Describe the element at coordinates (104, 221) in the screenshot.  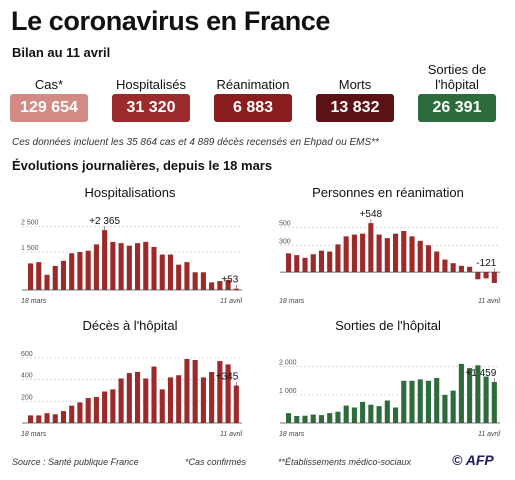
I see `data-label: +2 365` at that location.